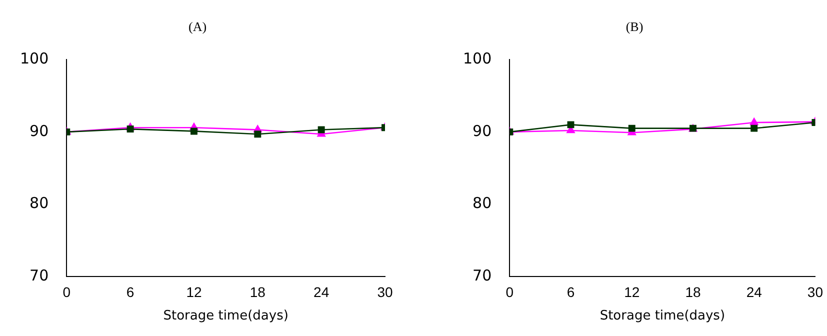 The height and width of the screenshot is (336, 827). What do you see at coordinates (197, 26) in the screenshot?
I see `chart-title: (A)` at bounding box center [197, 26].